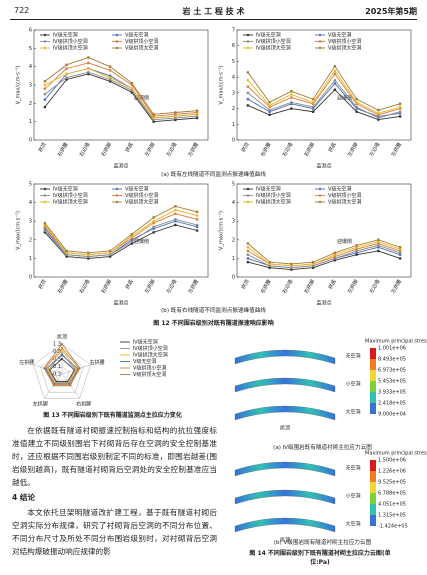 The height and width of the screenshot is (575, 427). I want to click on colorbar-label: -1.424e+05, so click(393, 527).